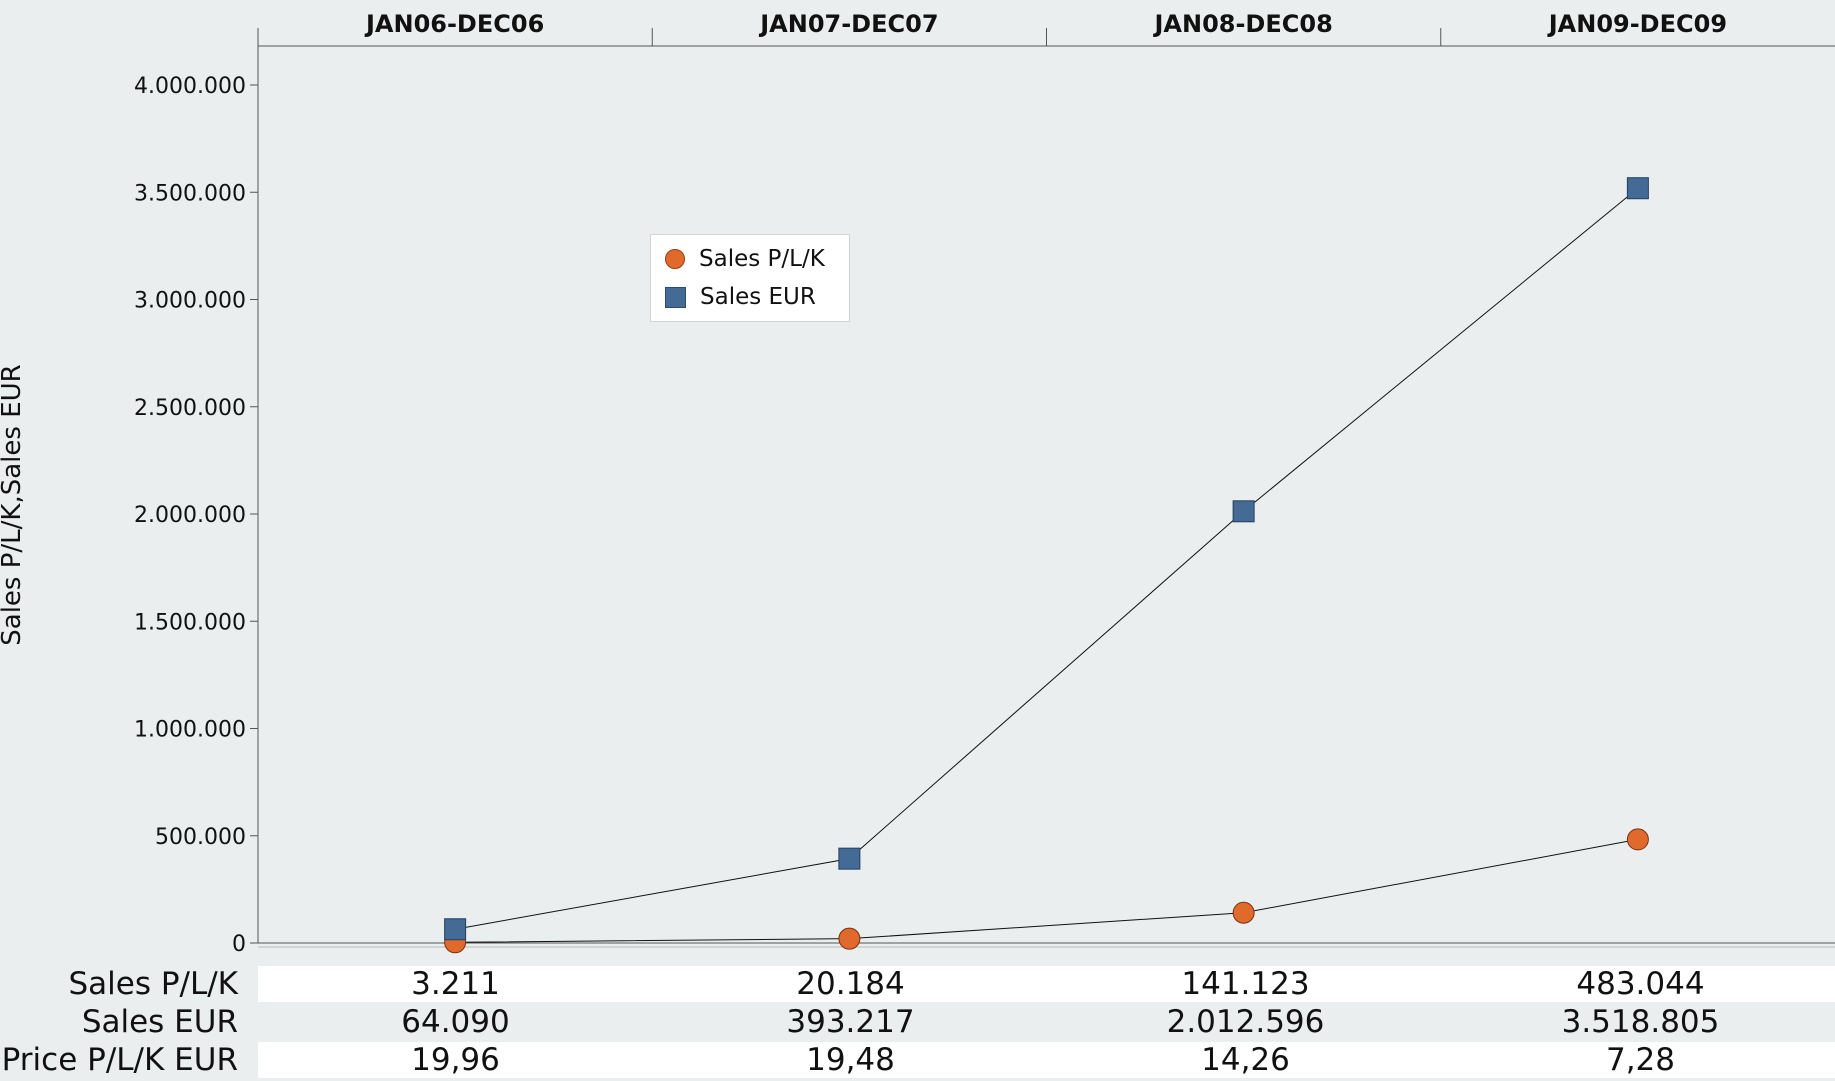 The image size is (1835, 1081). Describe the element at coordinates (1640, 984) in the screenshot. I see `table-cell: 483.044` at that location.